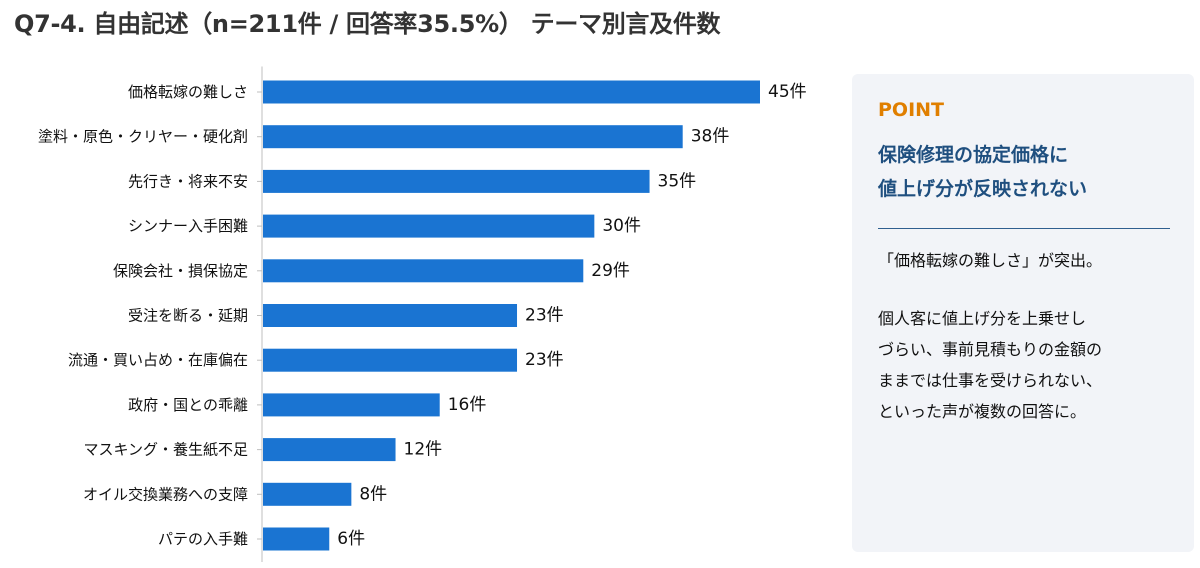 The height and width of the screenshot is (568, 1200). What do you see at coordinates (188, 316) in the screenshot?
I see `category-label: 受注を断る・延期` at bounding box center [188, 316].